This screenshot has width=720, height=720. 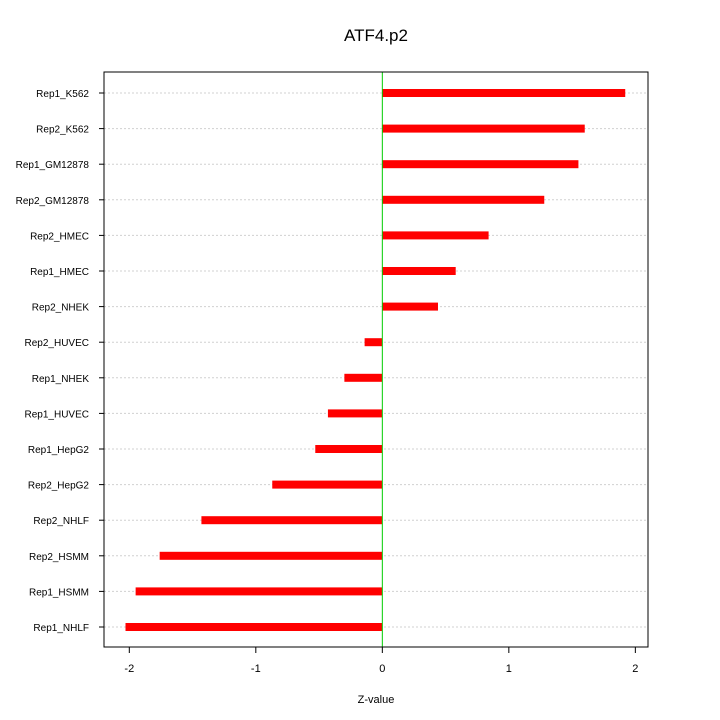 I want to click on category-label: Rep2_HUVEC, so click(x=57, y=343).